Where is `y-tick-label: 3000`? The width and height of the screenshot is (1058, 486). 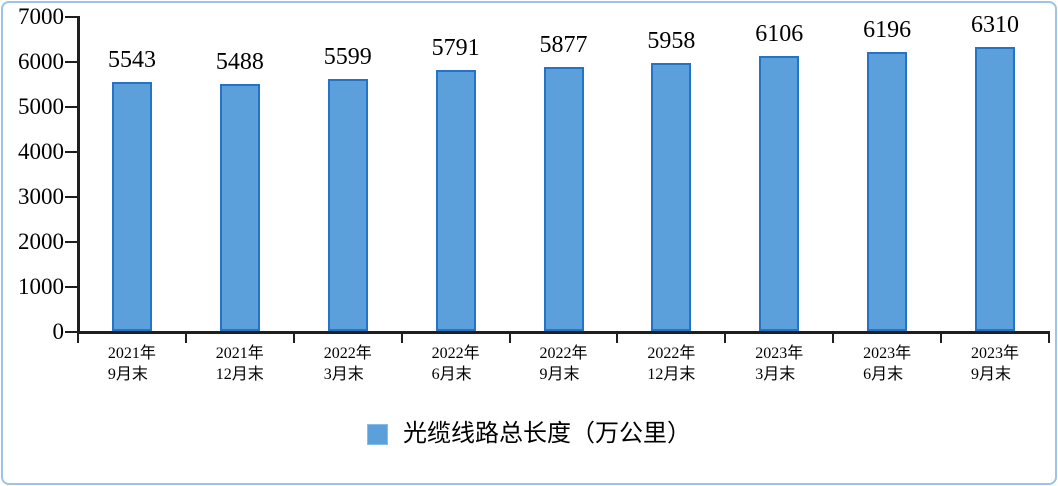 y-tick-label: 3000 is located at coordinates (41, 196).